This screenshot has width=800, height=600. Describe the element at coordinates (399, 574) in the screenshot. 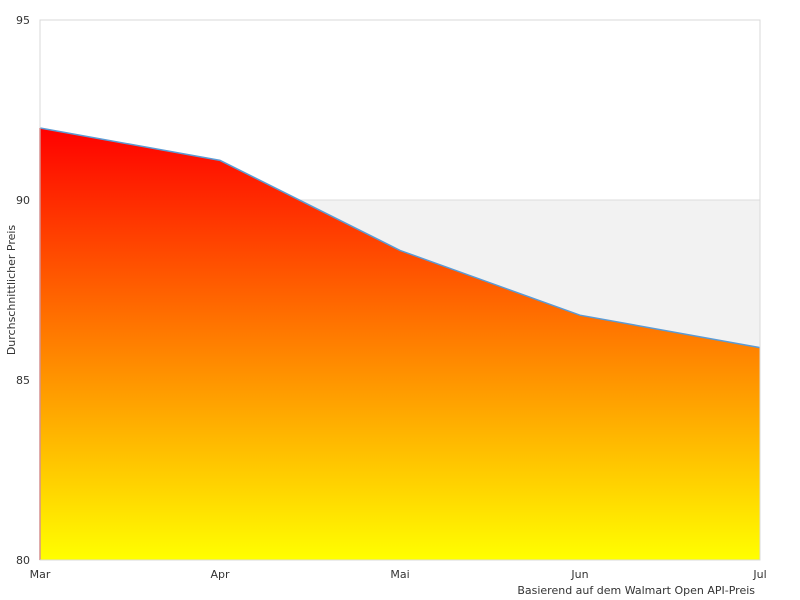

I see `x-tick-label: Mai` at that location.